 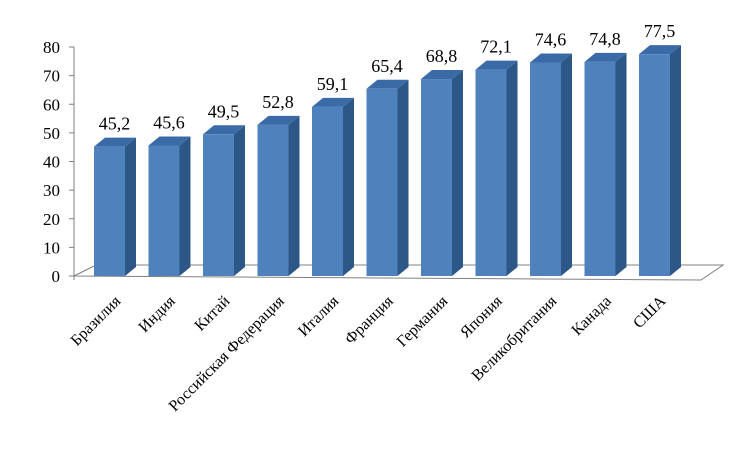 I want to click on category-label: Япония, so click(x=481, y=316).